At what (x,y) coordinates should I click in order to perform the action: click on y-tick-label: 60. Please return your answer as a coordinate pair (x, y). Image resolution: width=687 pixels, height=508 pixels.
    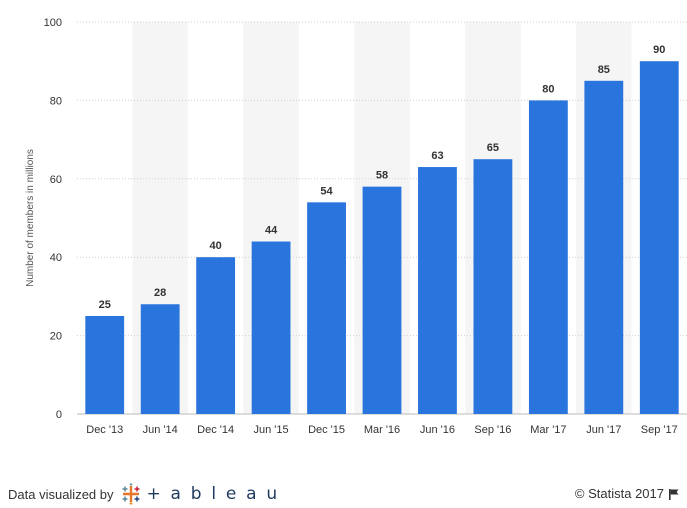
    Looking at the image, I should click on (56, 180).